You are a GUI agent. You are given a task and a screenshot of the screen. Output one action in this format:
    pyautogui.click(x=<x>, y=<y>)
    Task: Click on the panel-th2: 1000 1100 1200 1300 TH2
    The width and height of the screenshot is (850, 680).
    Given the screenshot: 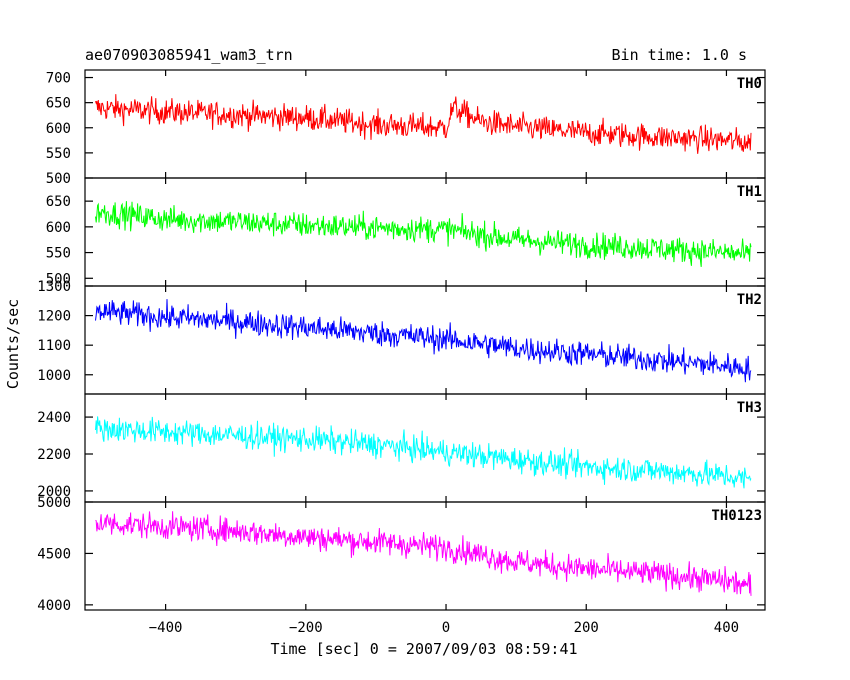 What is the action you would take?
    pyautogui.click(x=401, y=337)
    